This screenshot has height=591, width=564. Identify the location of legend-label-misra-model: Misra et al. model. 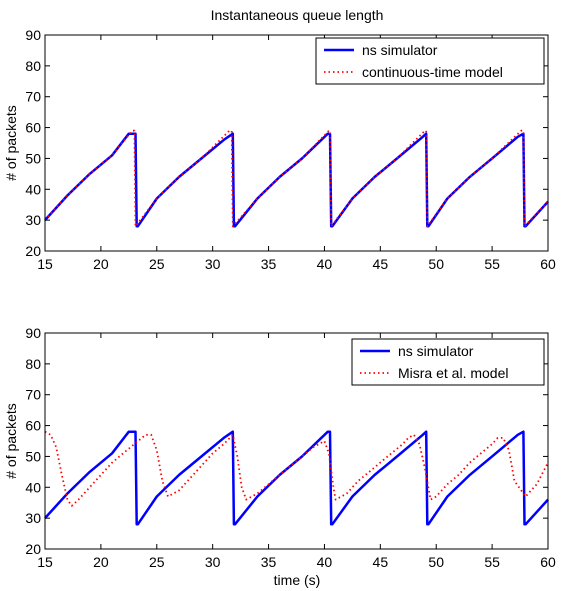
(453, 373).